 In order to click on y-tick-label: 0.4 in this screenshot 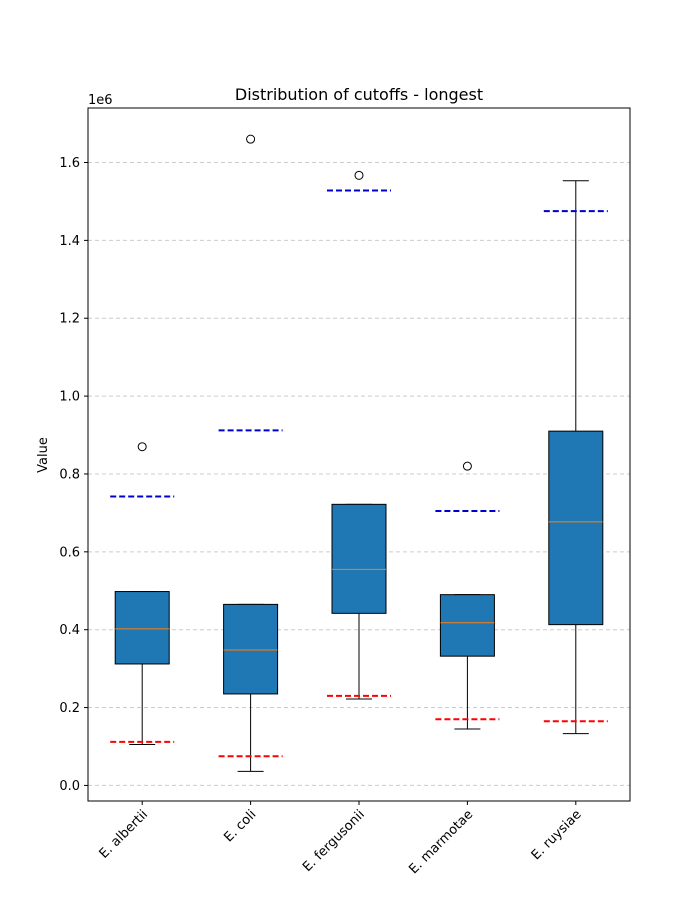, I will do `click(69, 630)`.